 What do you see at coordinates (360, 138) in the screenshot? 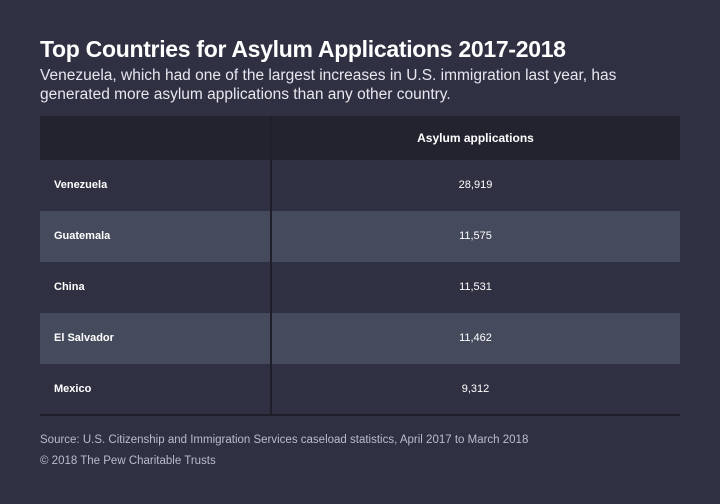
I see `table-header-row: Asylum applications` at bounding box center [360, 138].